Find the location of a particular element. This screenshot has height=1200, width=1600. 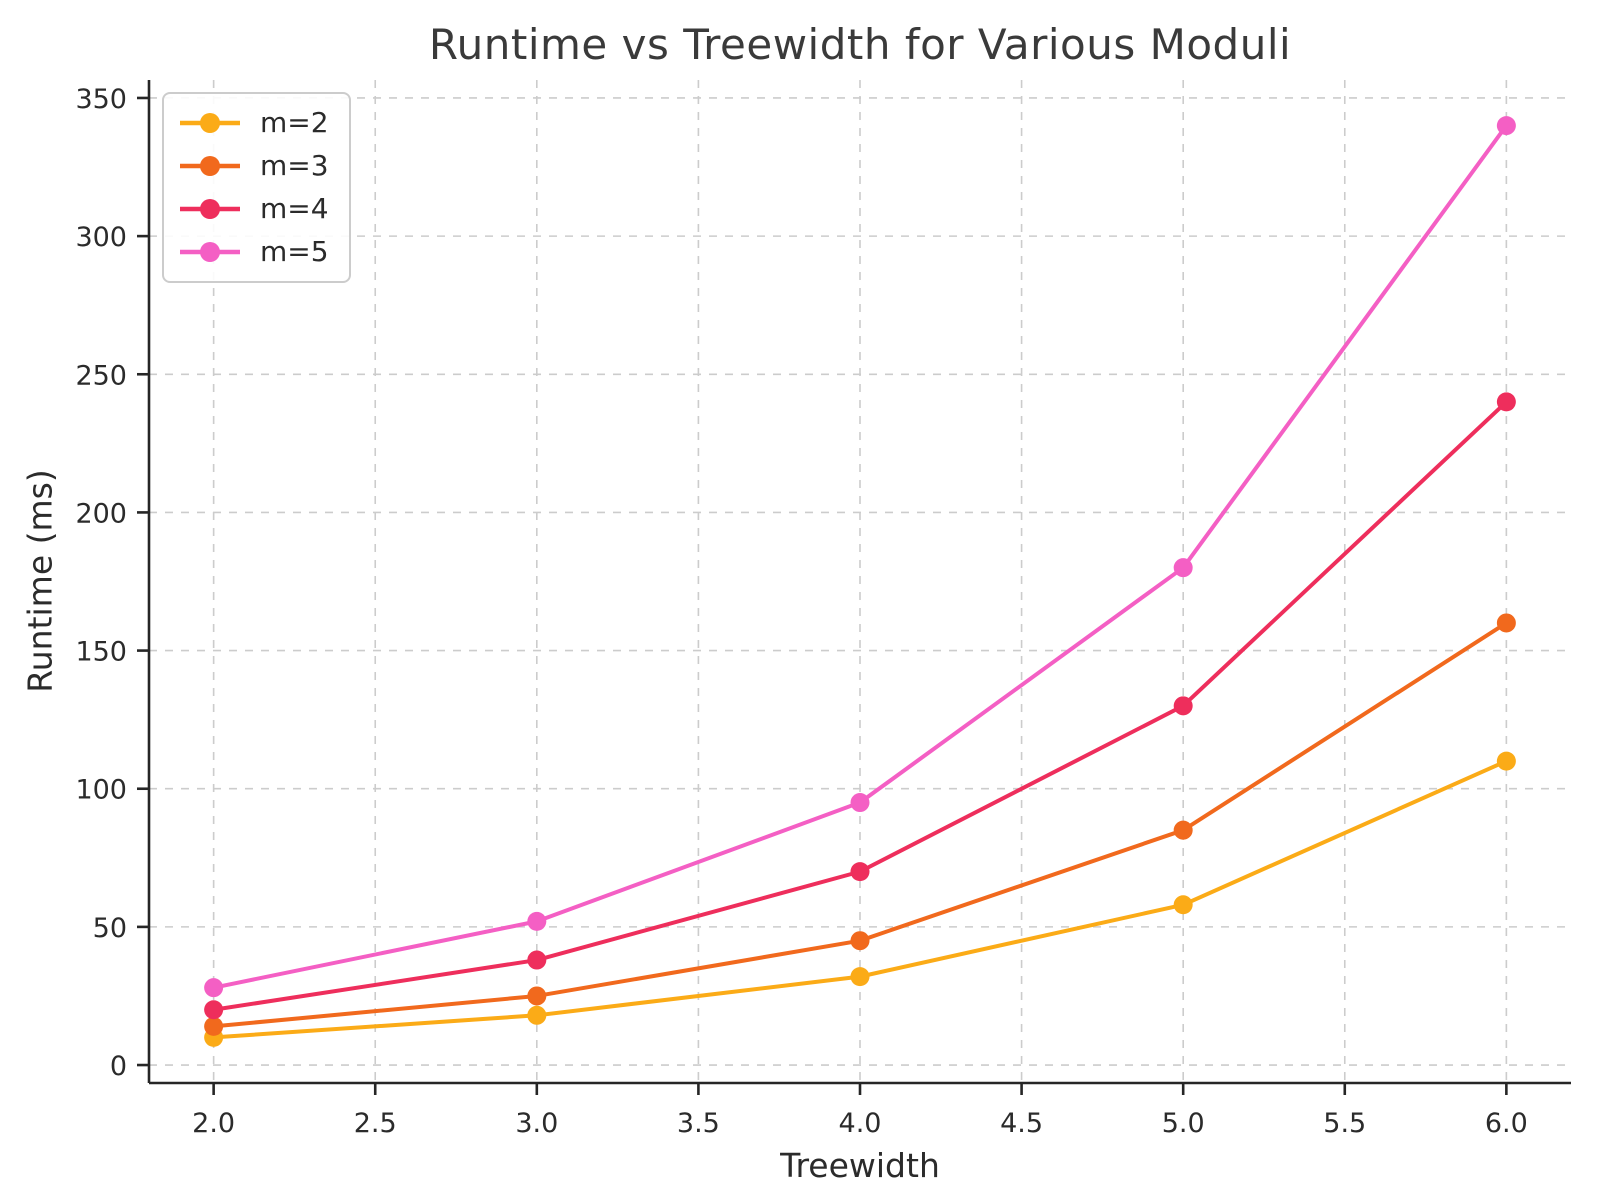

x-axis-label: Treewidth is located at coordinates (860, 1165).